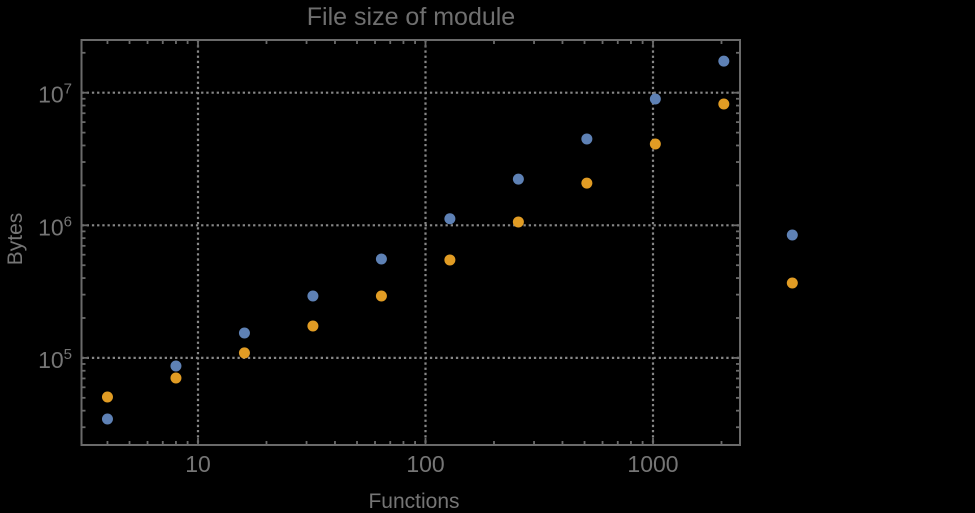  I want to click on y-tick-exponent: 7, so click(68, 89).